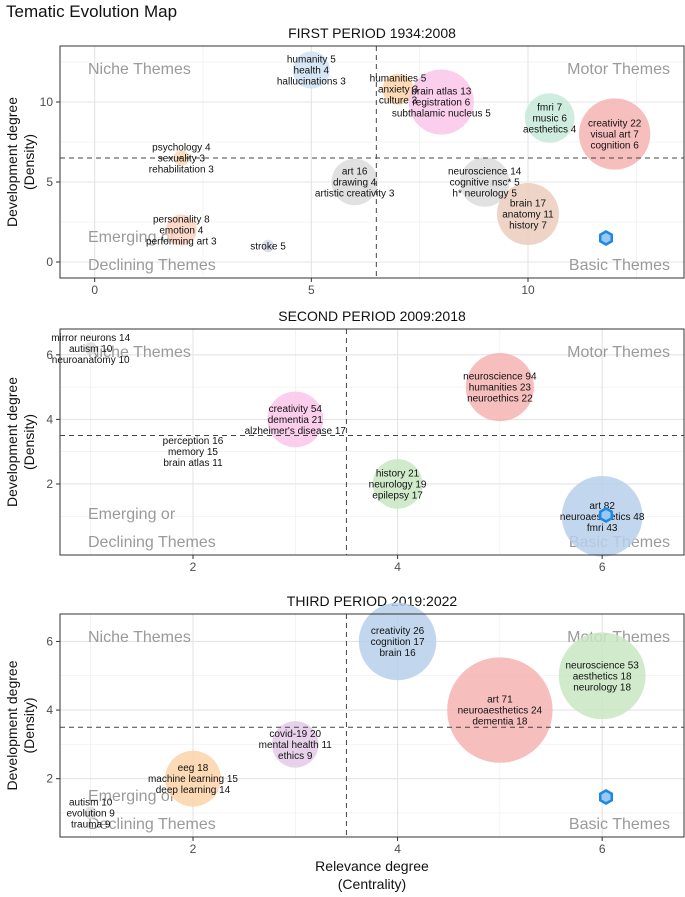 This screenshot has width=685, height=897. Describe the element at coordinates (355, 183) in the screenshot. I see `cluster-label-6-1: drawing 4` at that location.